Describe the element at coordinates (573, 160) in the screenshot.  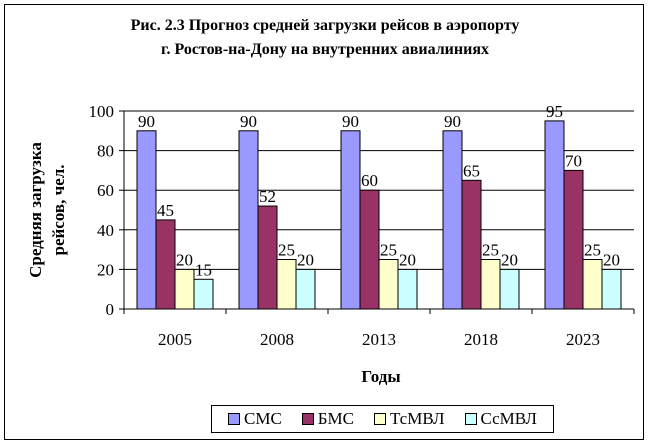
I see `data-label: 70` at that location.